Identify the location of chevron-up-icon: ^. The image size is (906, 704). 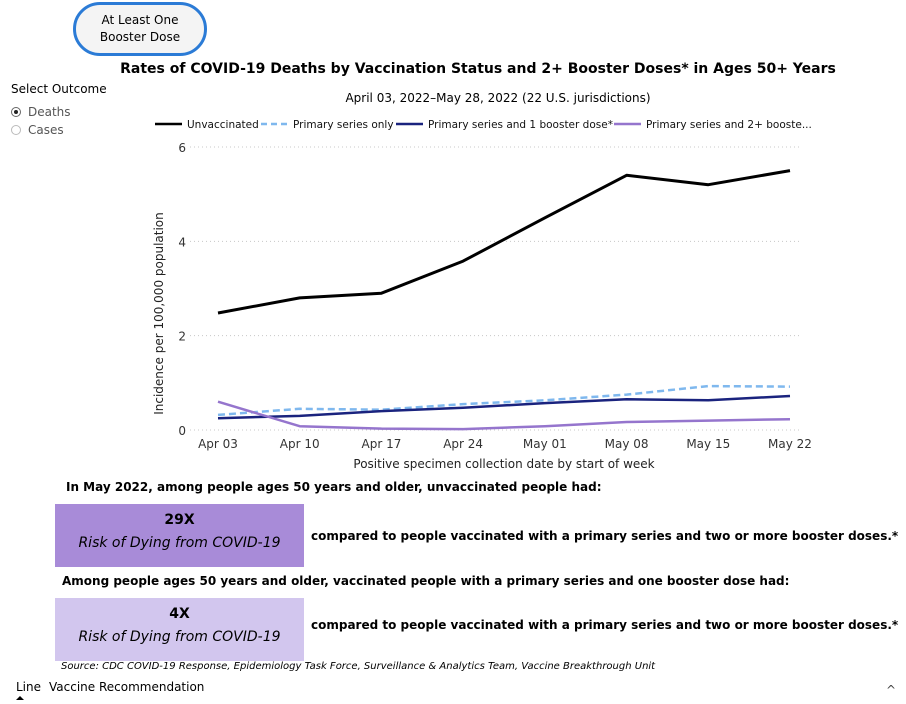
(891, 690).